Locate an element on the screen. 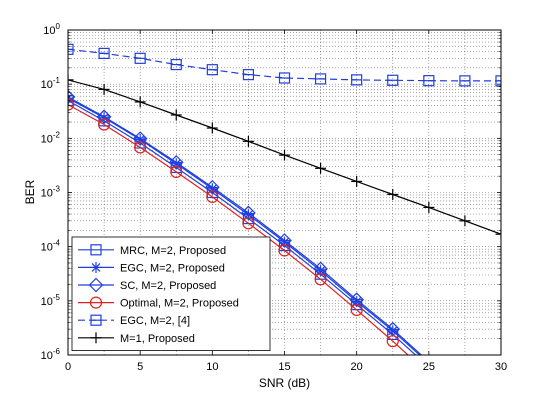 The height and width of the screenshot is (400, 540). legend-item: Optimal, M=2, Proposed is located at coordinates (158, 303).